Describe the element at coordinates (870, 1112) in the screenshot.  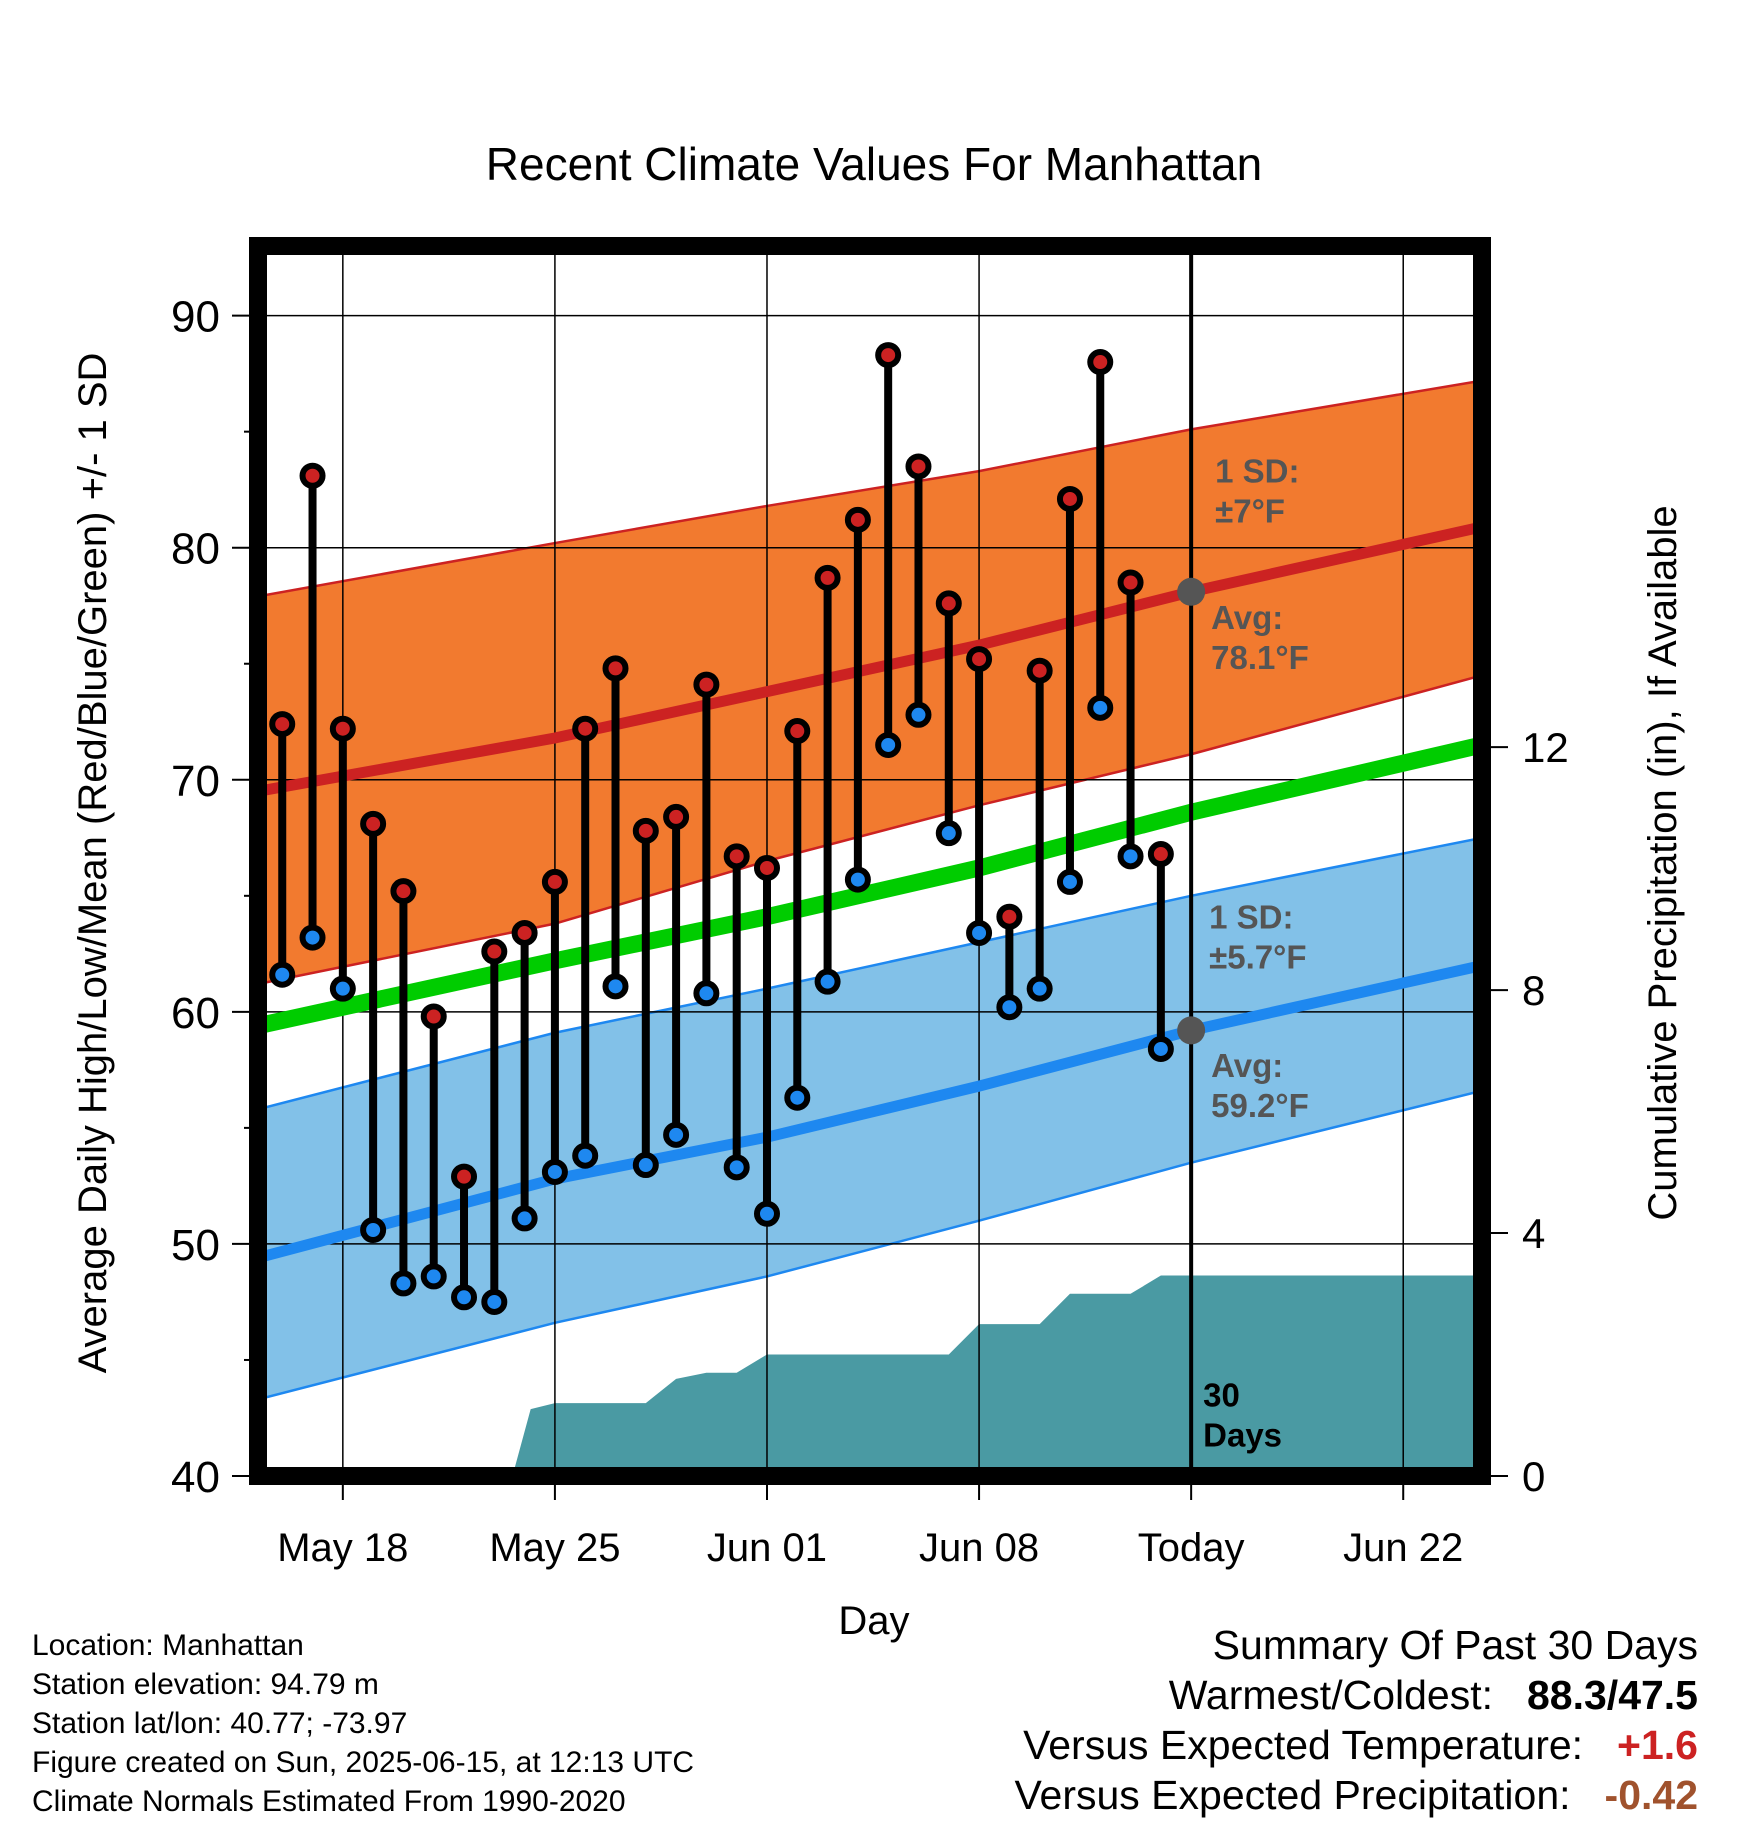
I see `normal-low-line` at that location.